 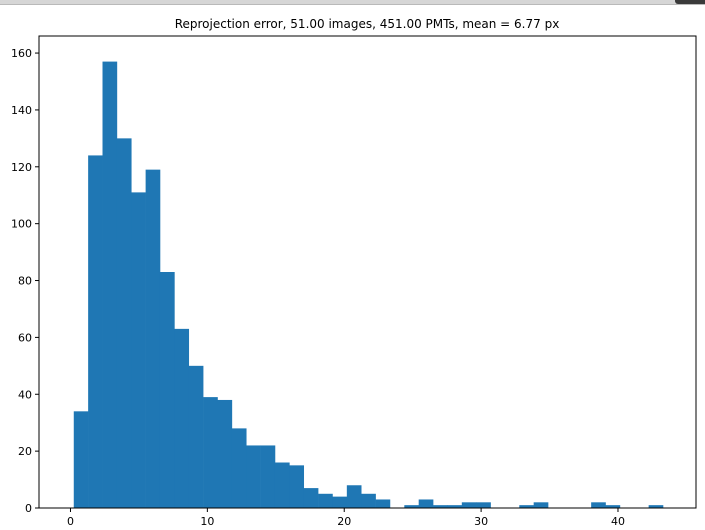 What do you see at coordinates (21, 110) in the screenshot?
I see `y-tick-label: 140` at bounding box center [21, 110].